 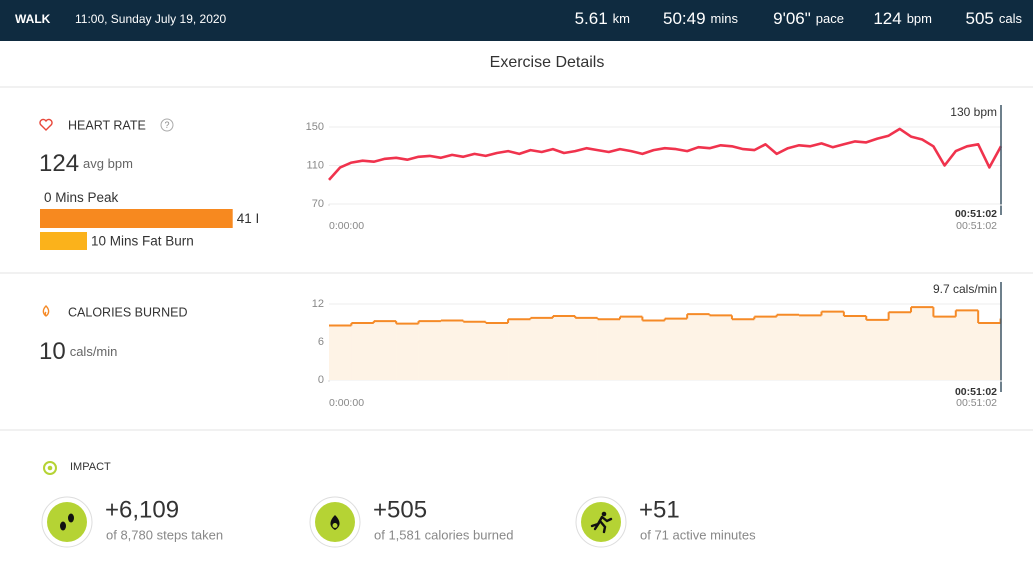 I want to click on calories-label: CALORIES BURNED, so click(x=127, y=312).